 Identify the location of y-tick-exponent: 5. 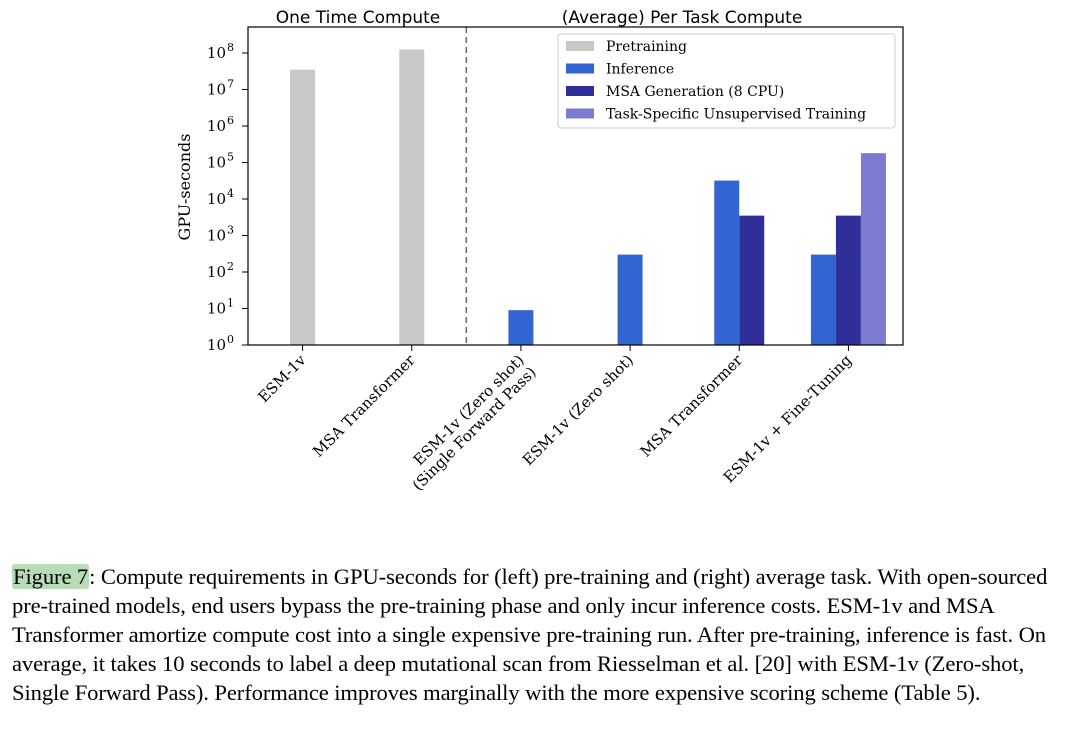
(230, 157).